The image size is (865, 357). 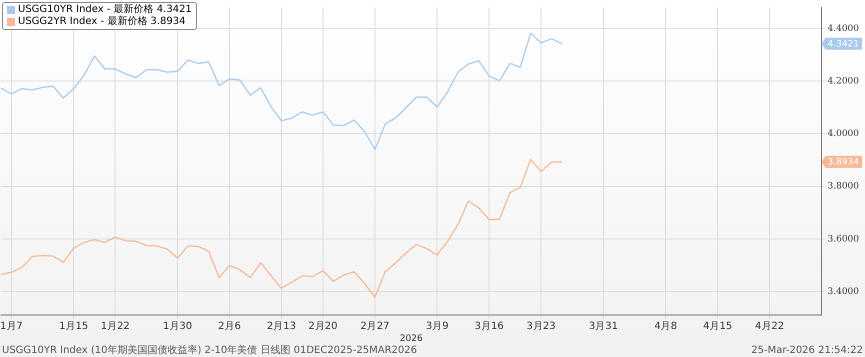 I want to click on x-tick-label: 4月22, so click(x=769, y=326).